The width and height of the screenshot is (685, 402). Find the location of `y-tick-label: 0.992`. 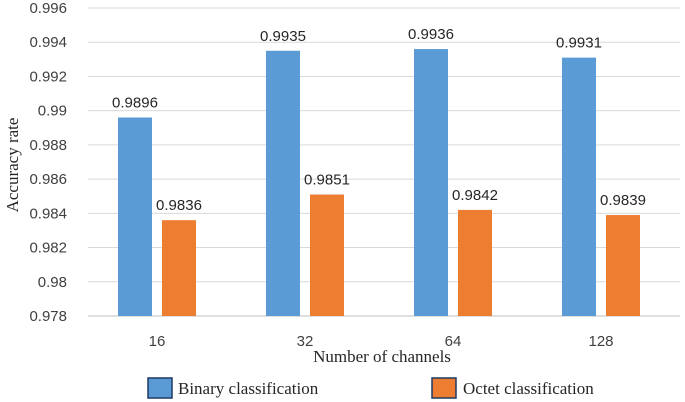

y-tick-label: 0.992 is located at coordinates (48, 76).